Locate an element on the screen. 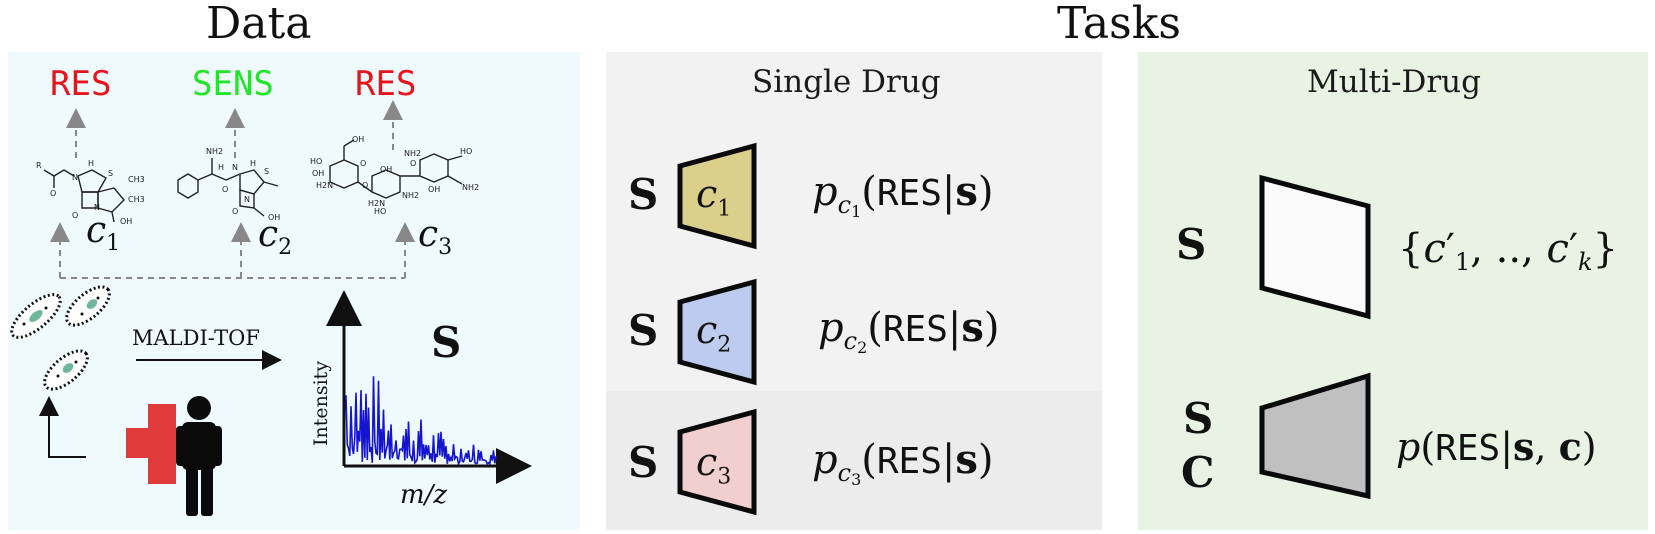  drug-3-label: RES is located at coordinates (386, 84).